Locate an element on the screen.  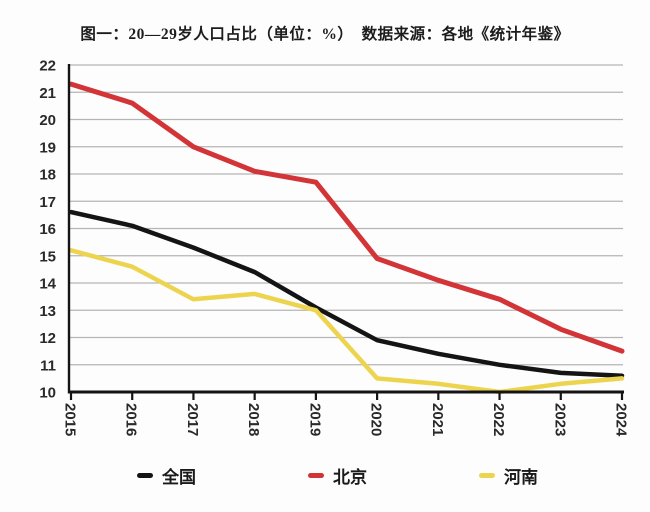
legend-item-national: 全国 is located at coordinates (166, 475).